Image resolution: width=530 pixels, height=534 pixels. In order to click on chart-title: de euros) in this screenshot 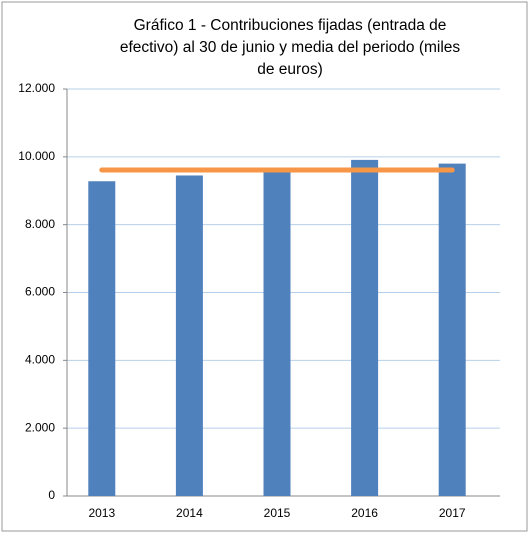, I will do `click(289, 69)`.